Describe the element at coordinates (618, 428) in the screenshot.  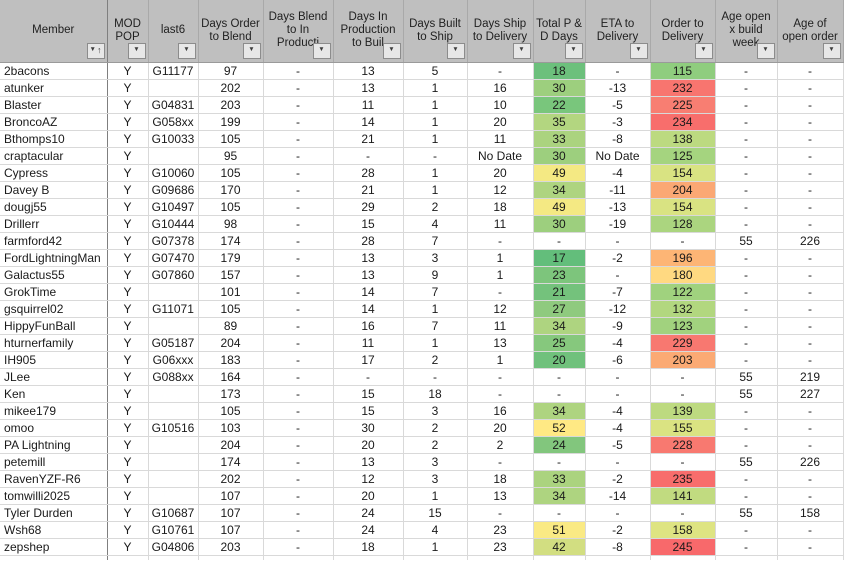
I see `cell-eta_to_delivery: -4` at that location.